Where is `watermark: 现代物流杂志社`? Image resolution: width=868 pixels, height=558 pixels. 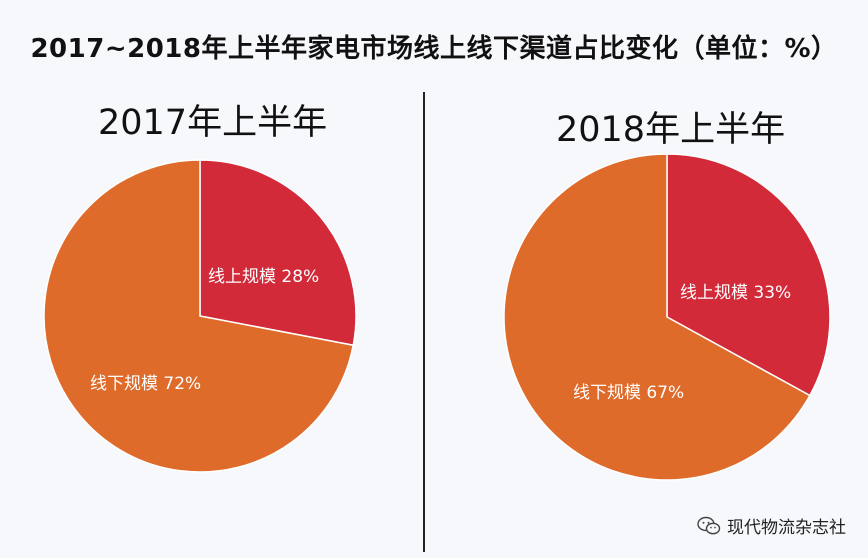
watermark: 现代物流杂志社 is located at coordinates (771, 525).